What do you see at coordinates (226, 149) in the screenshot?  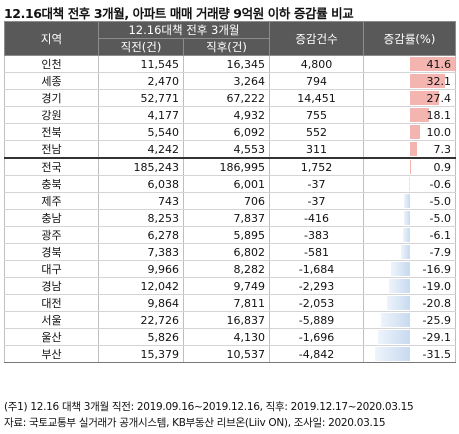 I see `cell-after: 4,553` at bounding box center [226, 149].